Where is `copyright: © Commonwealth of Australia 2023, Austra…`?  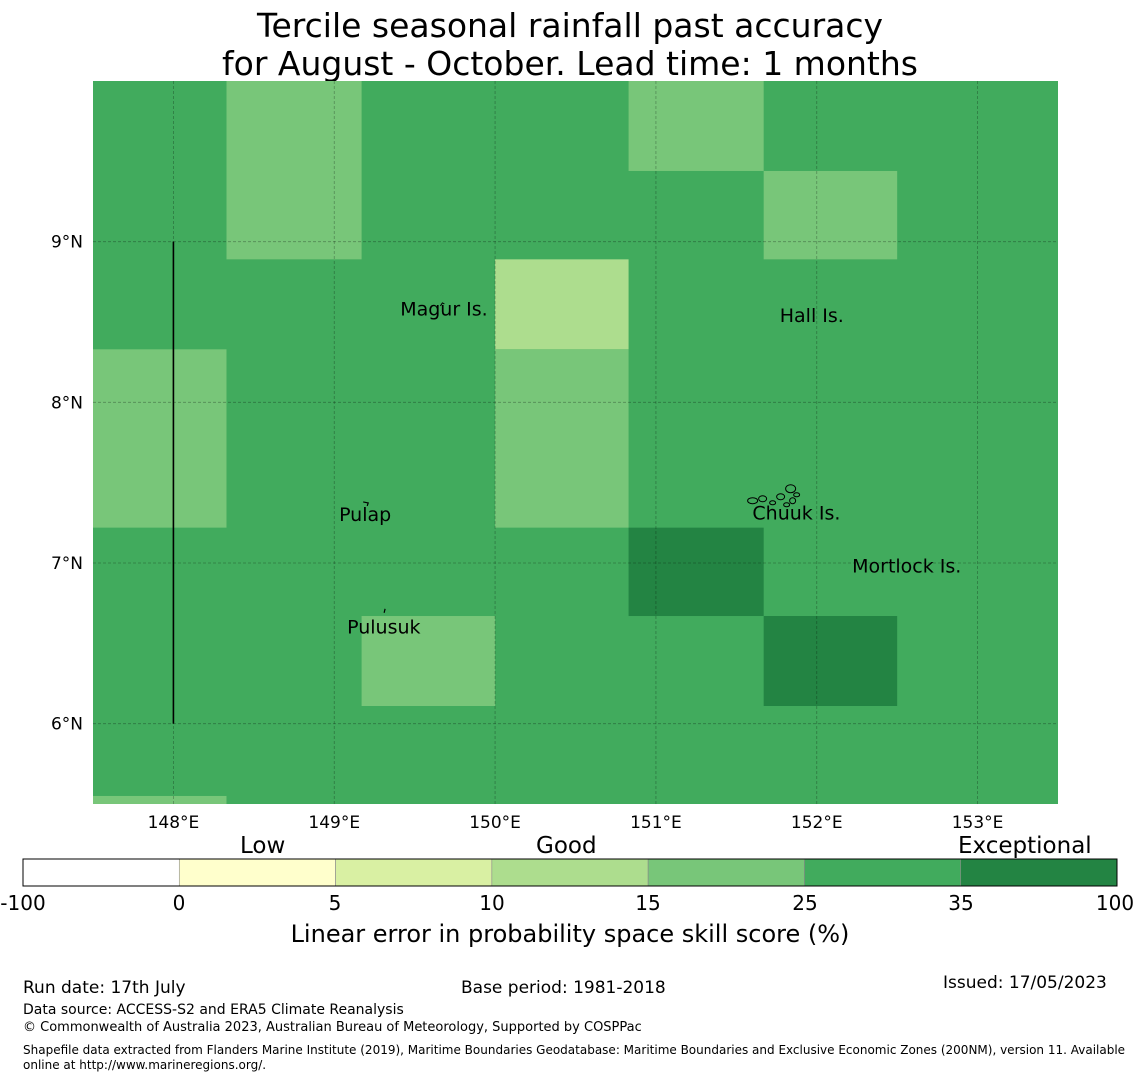 copyright: © Commonwealth of Australia 2023, Austra… is located at coordinates (332, 1027).